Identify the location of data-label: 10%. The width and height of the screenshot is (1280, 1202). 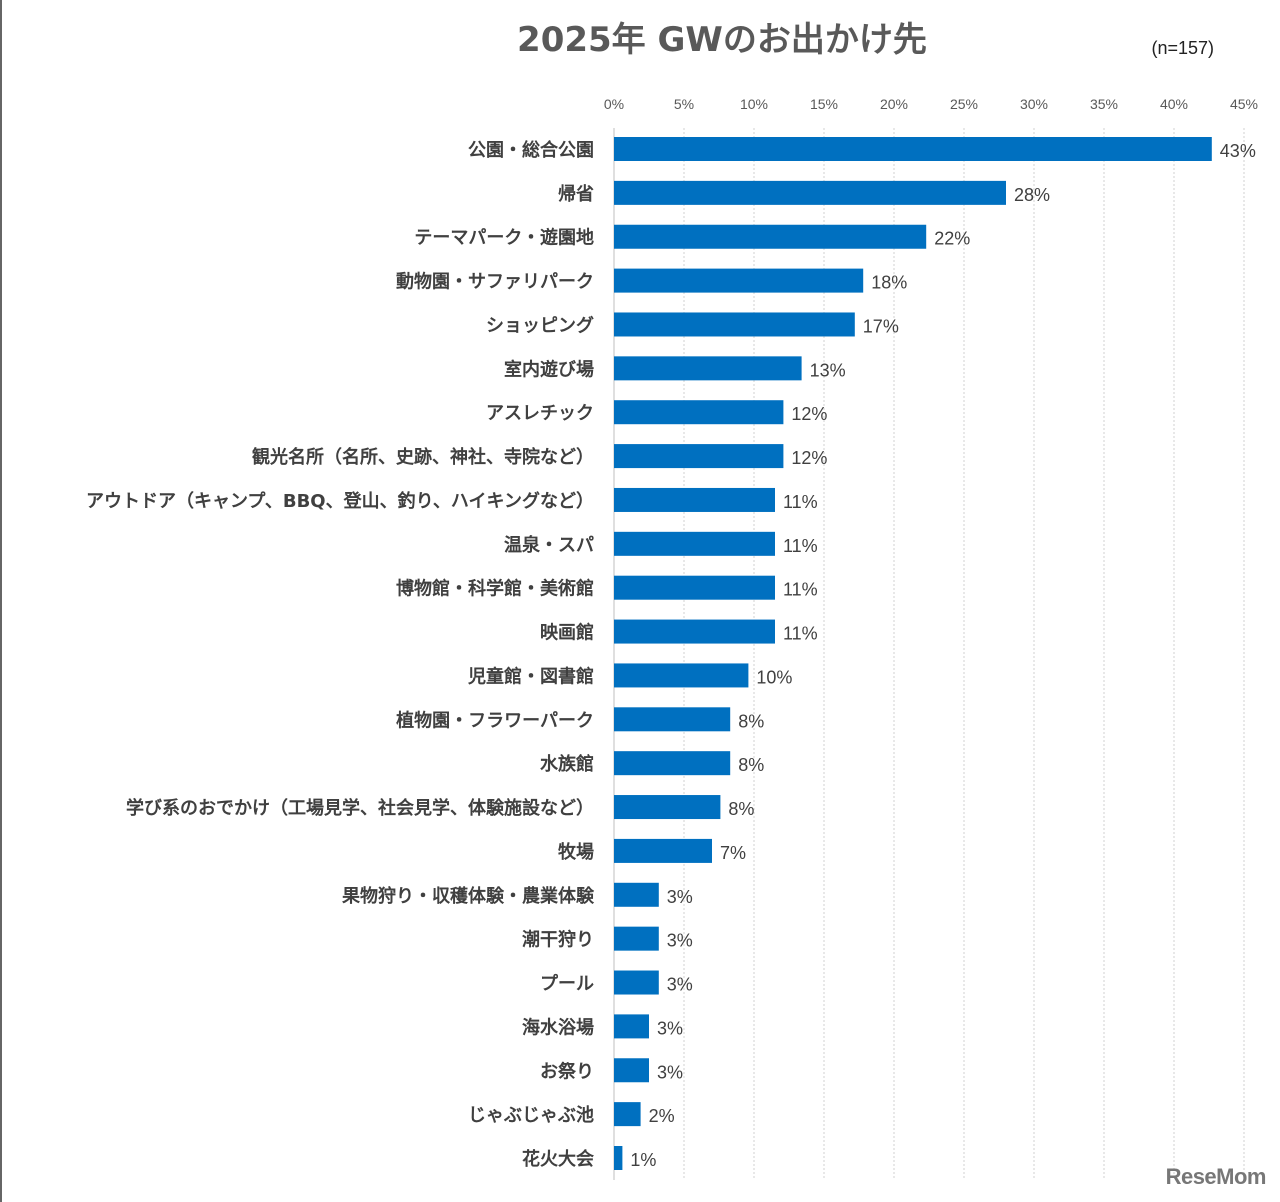
(774, 677).